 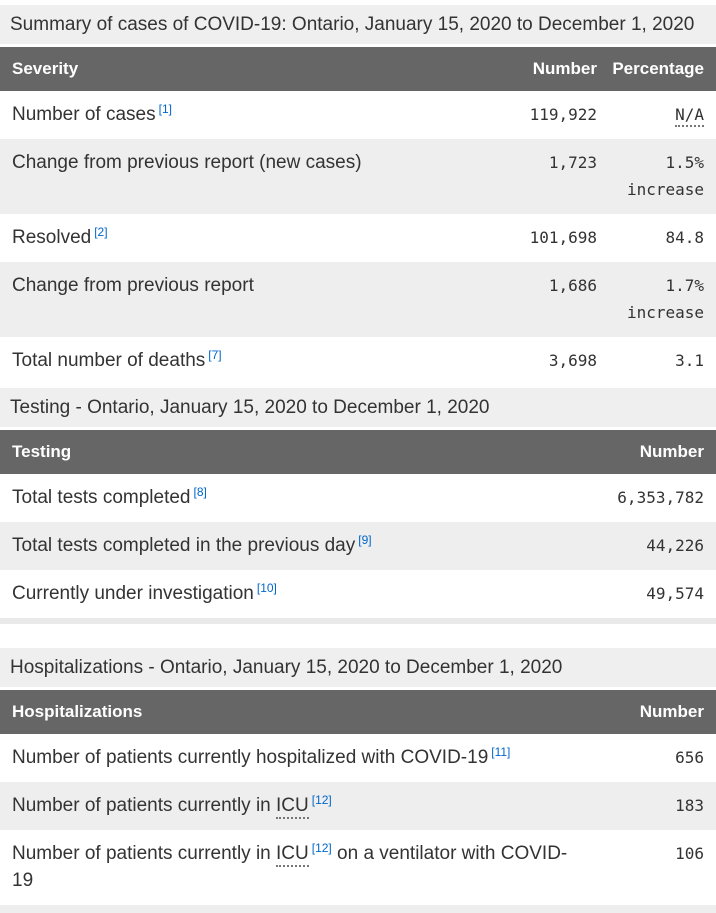 What do you see at coordinates (660, 497) in the screenshot?
I see `row-number-value: 6,353,782` at bounding box center [660, 497].